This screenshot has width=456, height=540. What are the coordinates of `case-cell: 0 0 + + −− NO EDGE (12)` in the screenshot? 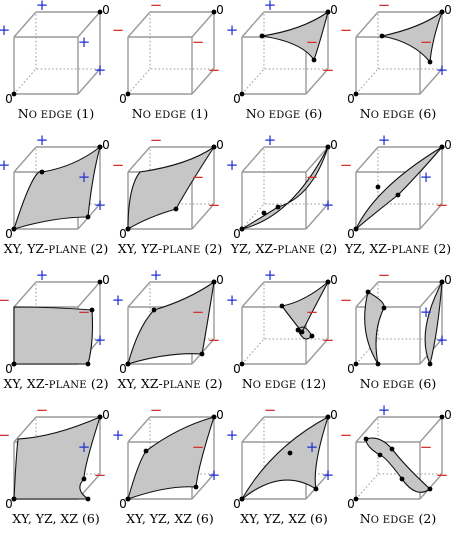 It's located at (282, 328).